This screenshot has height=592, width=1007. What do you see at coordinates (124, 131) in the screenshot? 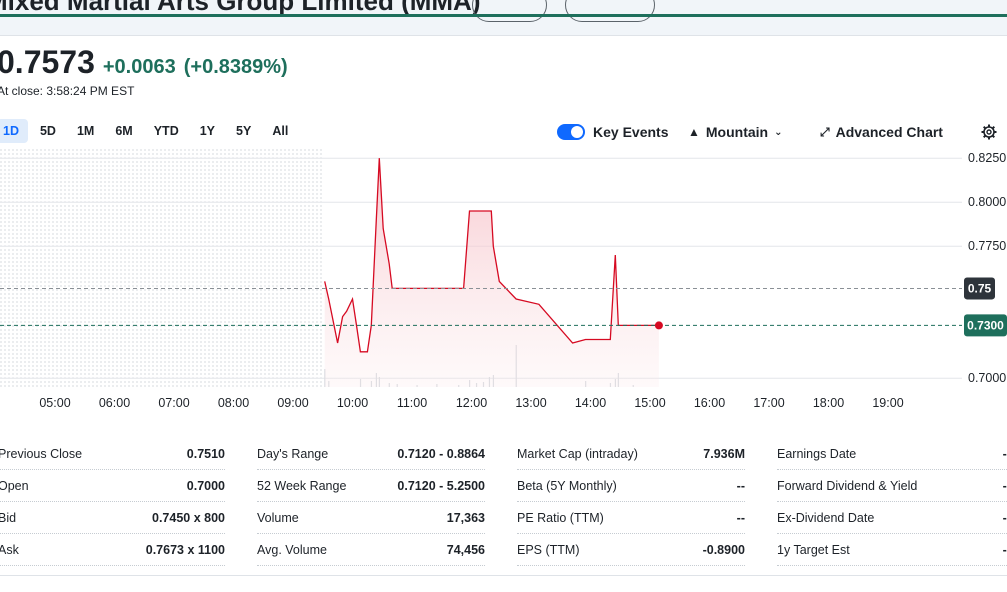
I see `range-button-6m: 6M` at bounding box center [124, 131].